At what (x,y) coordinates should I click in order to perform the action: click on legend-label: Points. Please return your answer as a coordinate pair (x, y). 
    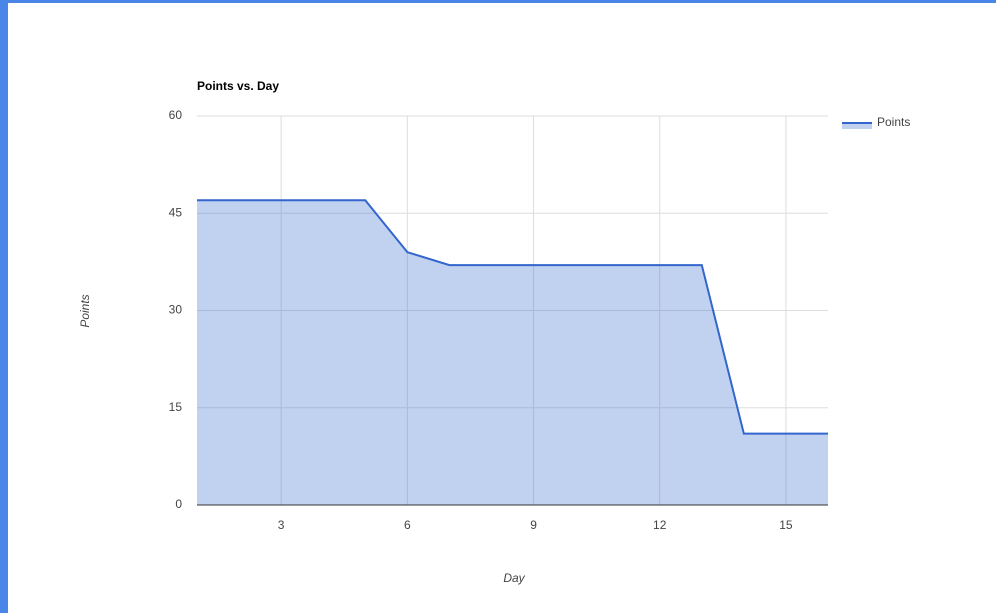
    Looking at the image, I should click on (893, 122).